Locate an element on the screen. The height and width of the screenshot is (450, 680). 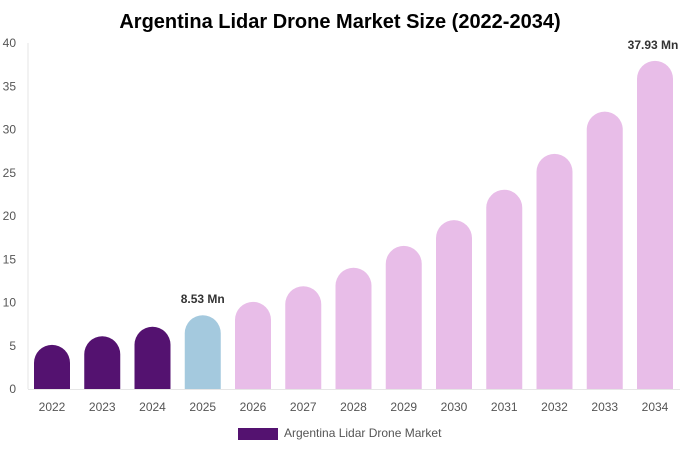
bar-2026 is located at coordinates (253, 345).